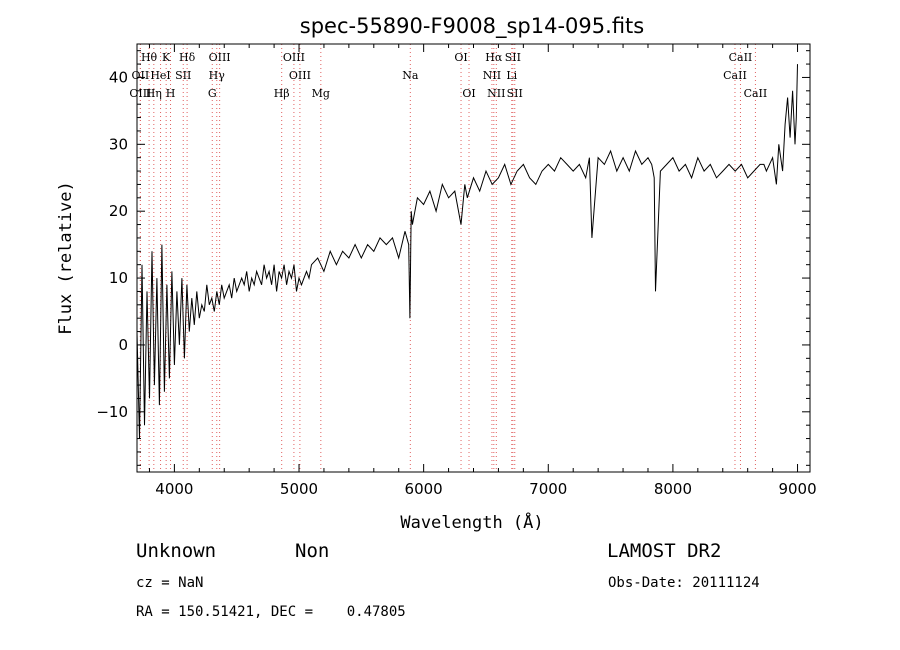 The image size is (900, 650). Describe the element at coordinates (174, 489) in the screenshot. I see `x-tick-label: 4000` at that location.